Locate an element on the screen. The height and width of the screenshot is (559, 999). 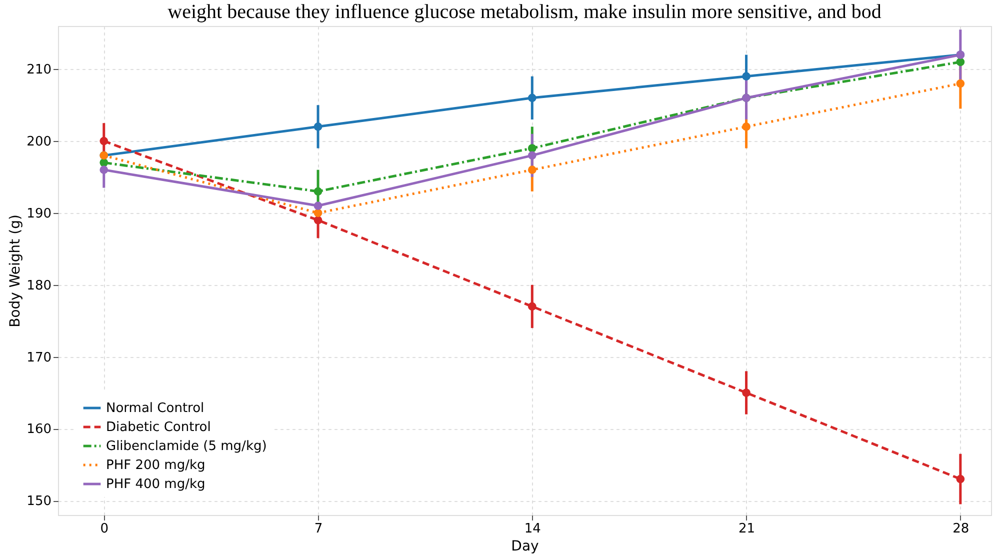
y-tick-label: 180 is located at coordinates (39, 286).